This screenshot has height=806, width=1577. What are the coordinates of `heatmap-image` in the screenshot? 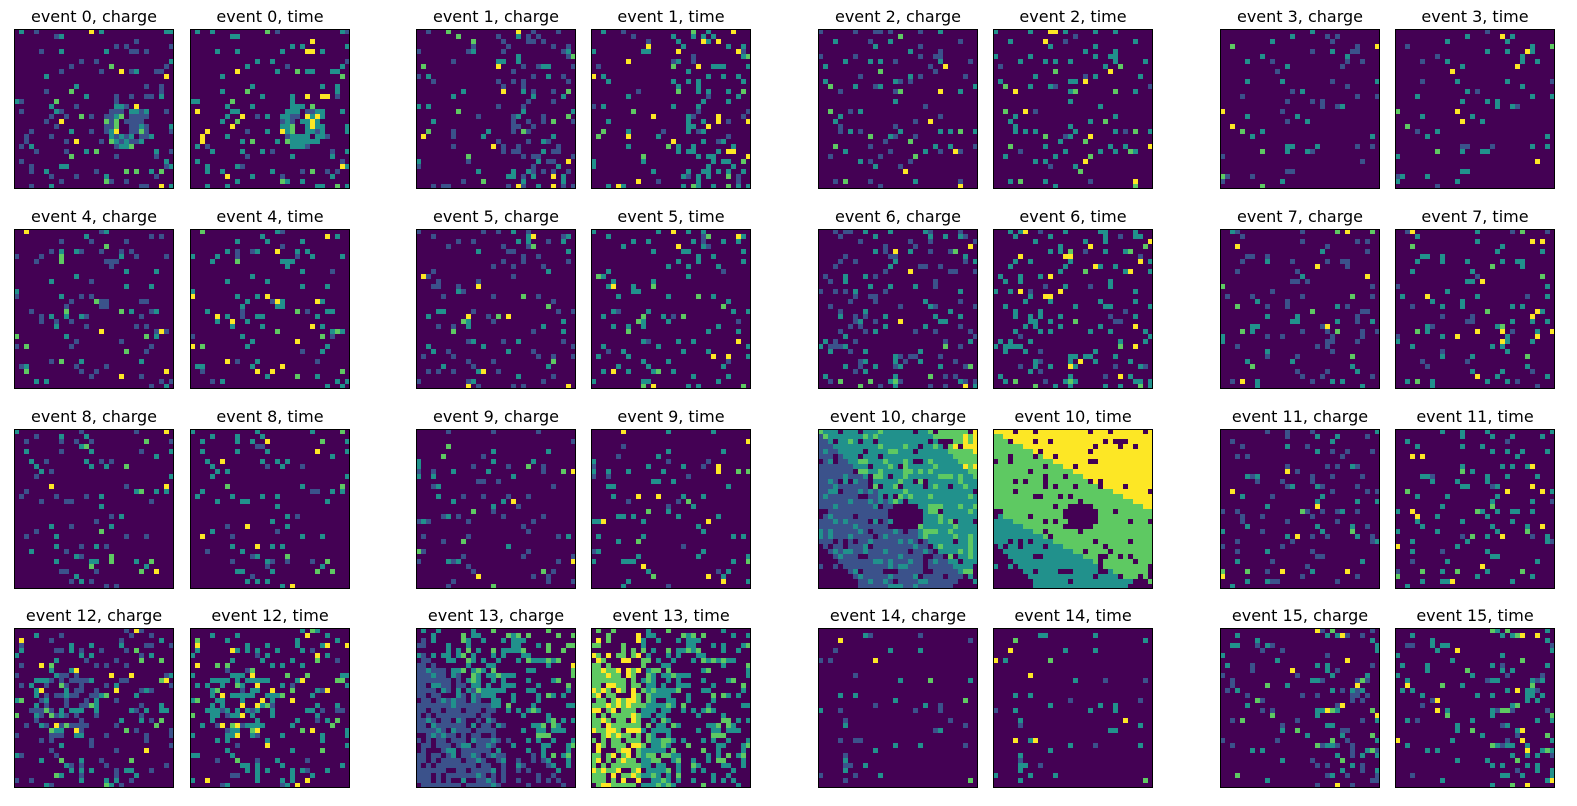 It's located at (496, 109).